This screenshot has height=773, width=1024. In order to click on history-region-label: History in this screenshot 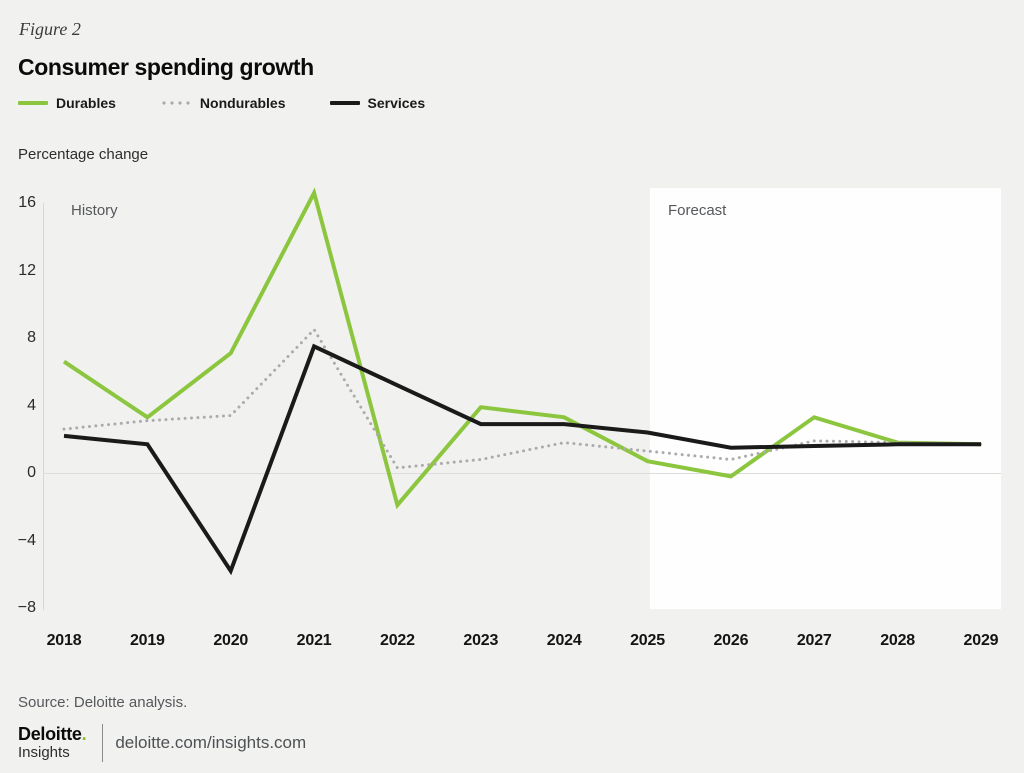, I will do `click(94, 210)`.